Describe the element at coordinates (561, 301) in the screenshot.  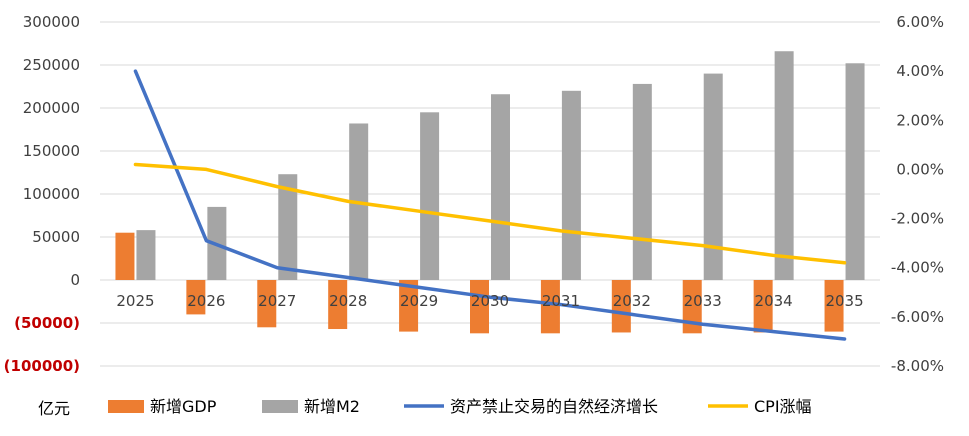
I see `x-tick-label: 2031` at that location.